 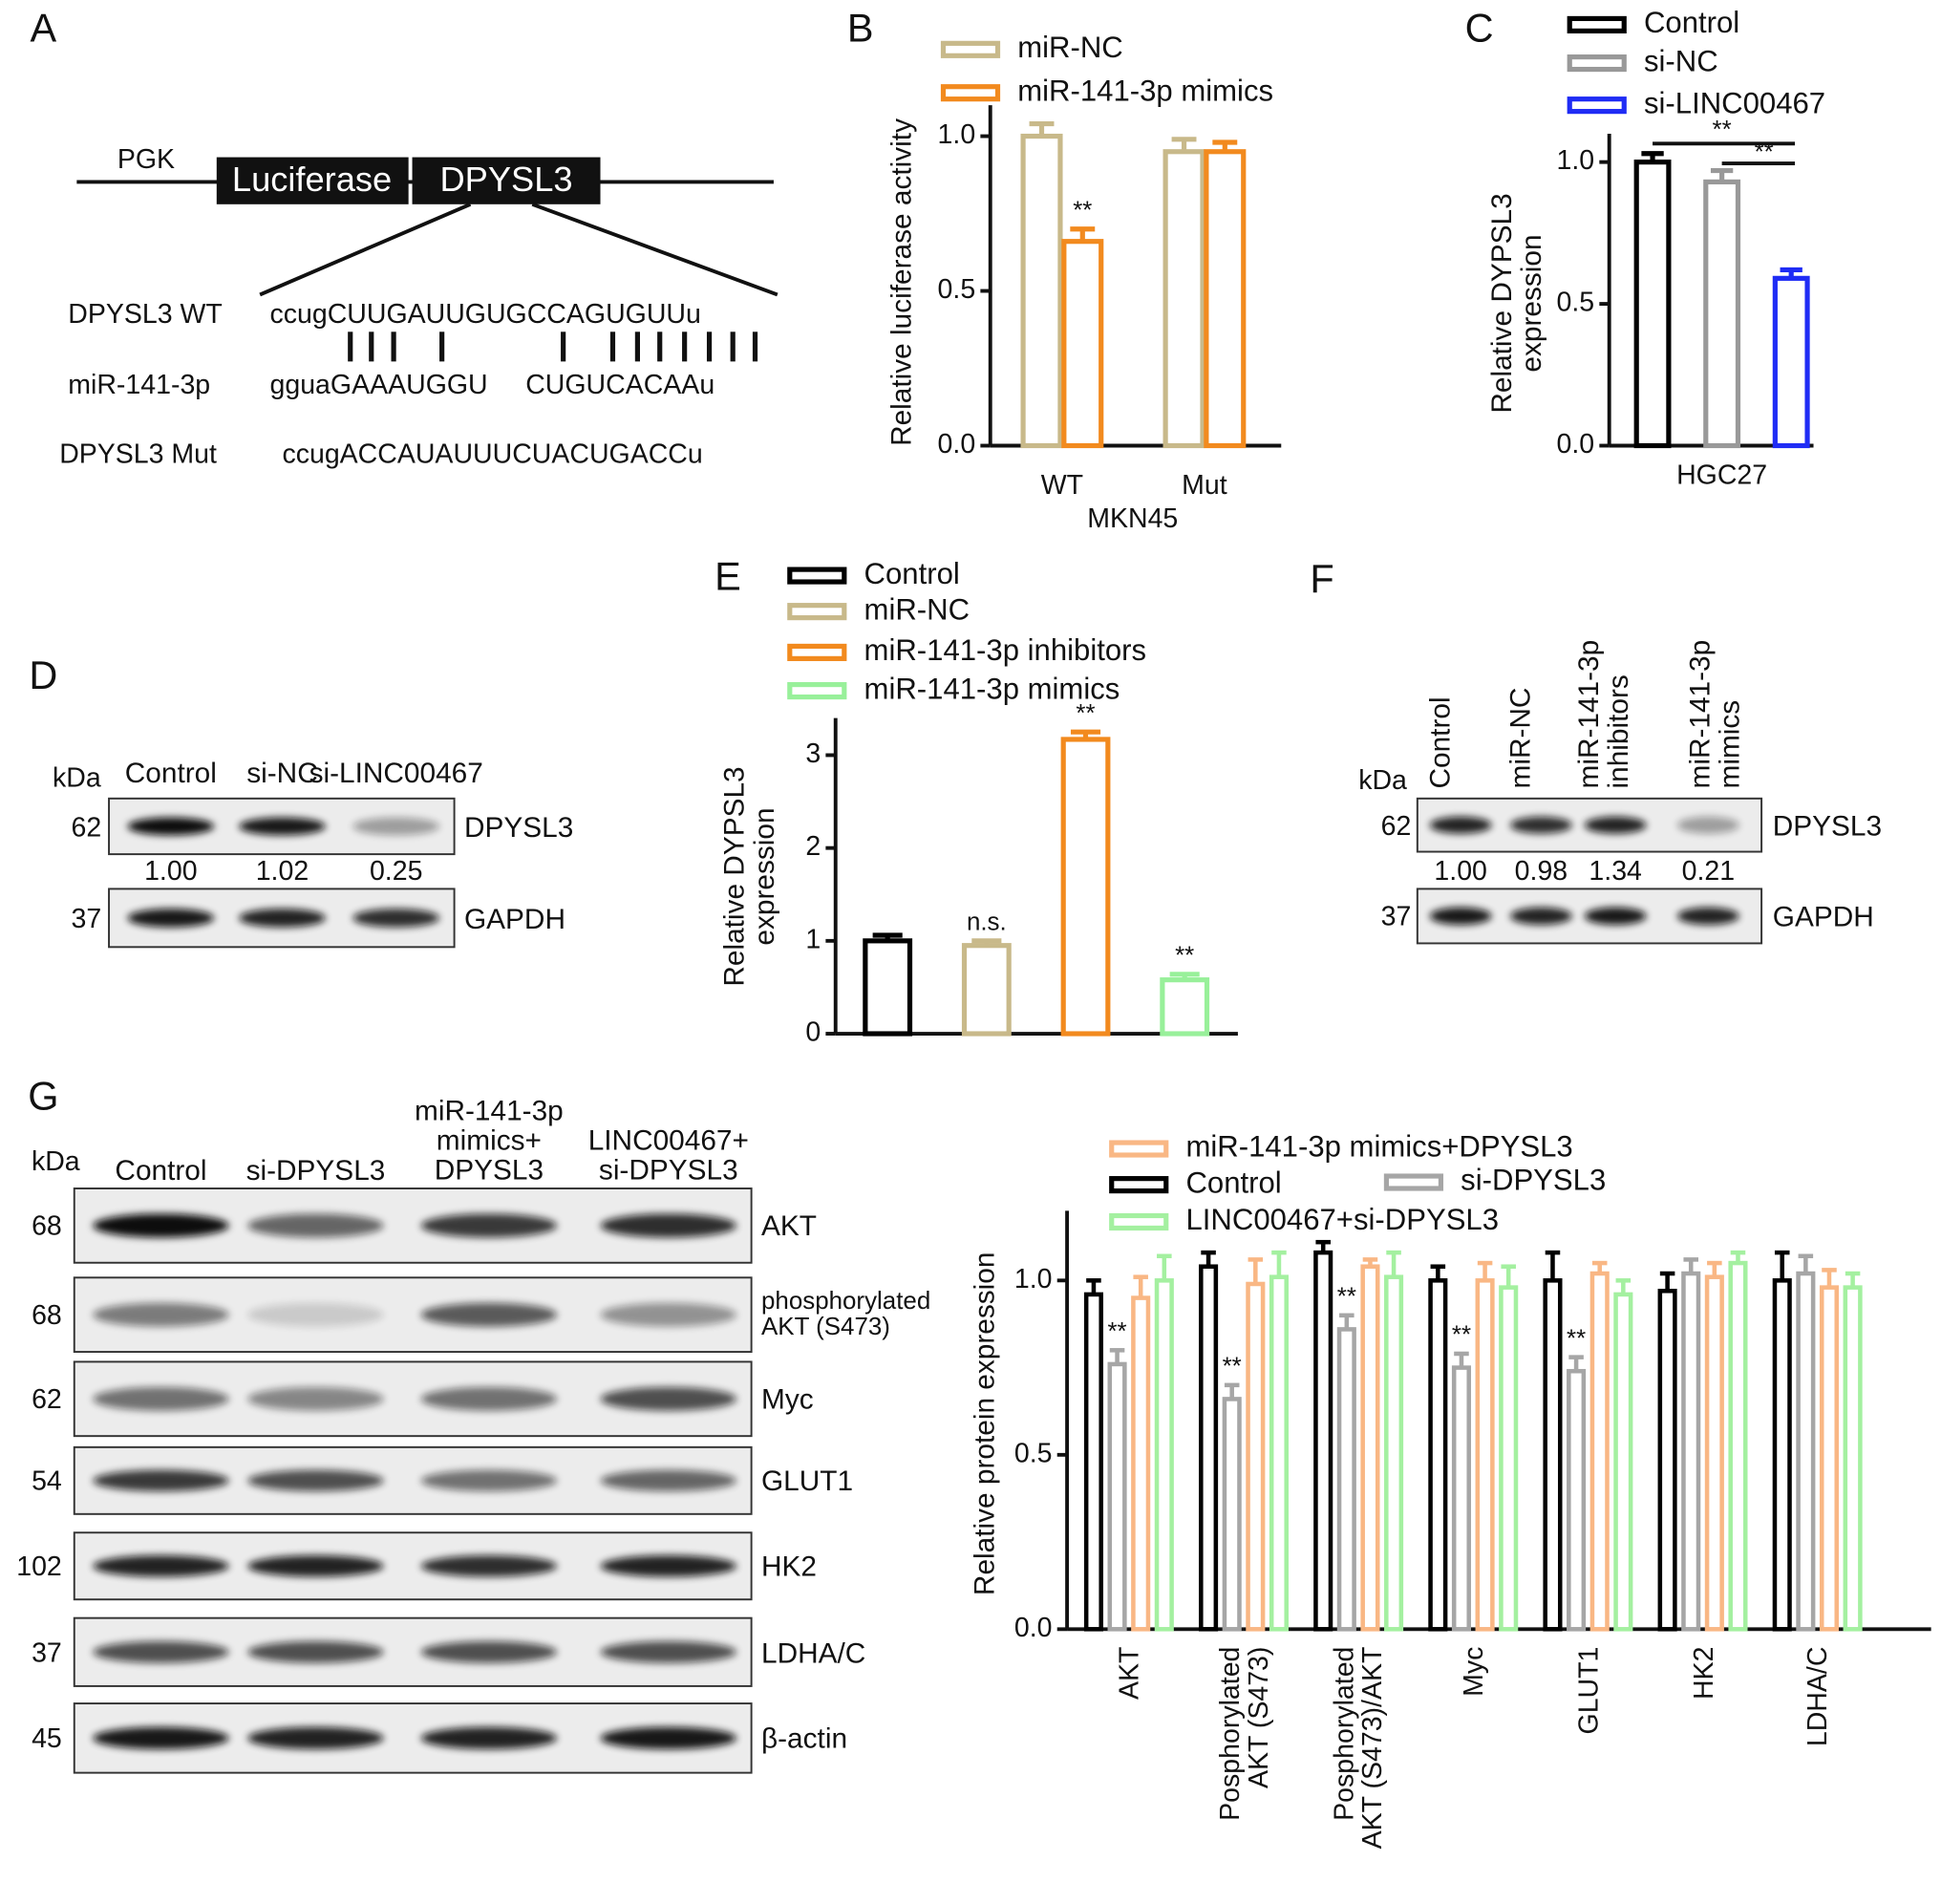 I want to click on quantification: 0.25, so click(x=396, y=872).